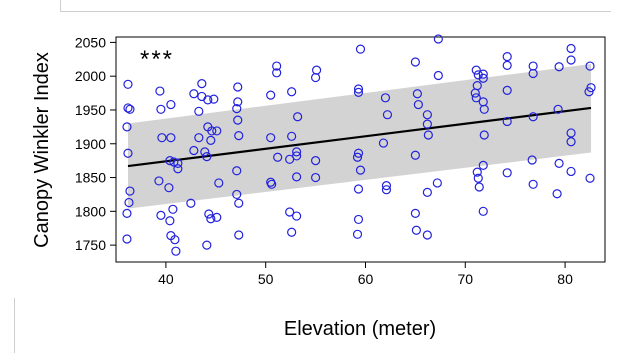  What do you see at coordinates (465, 279) in the screenshot?
I see `x-tick-label: 70` at bounding box center [465, 279].